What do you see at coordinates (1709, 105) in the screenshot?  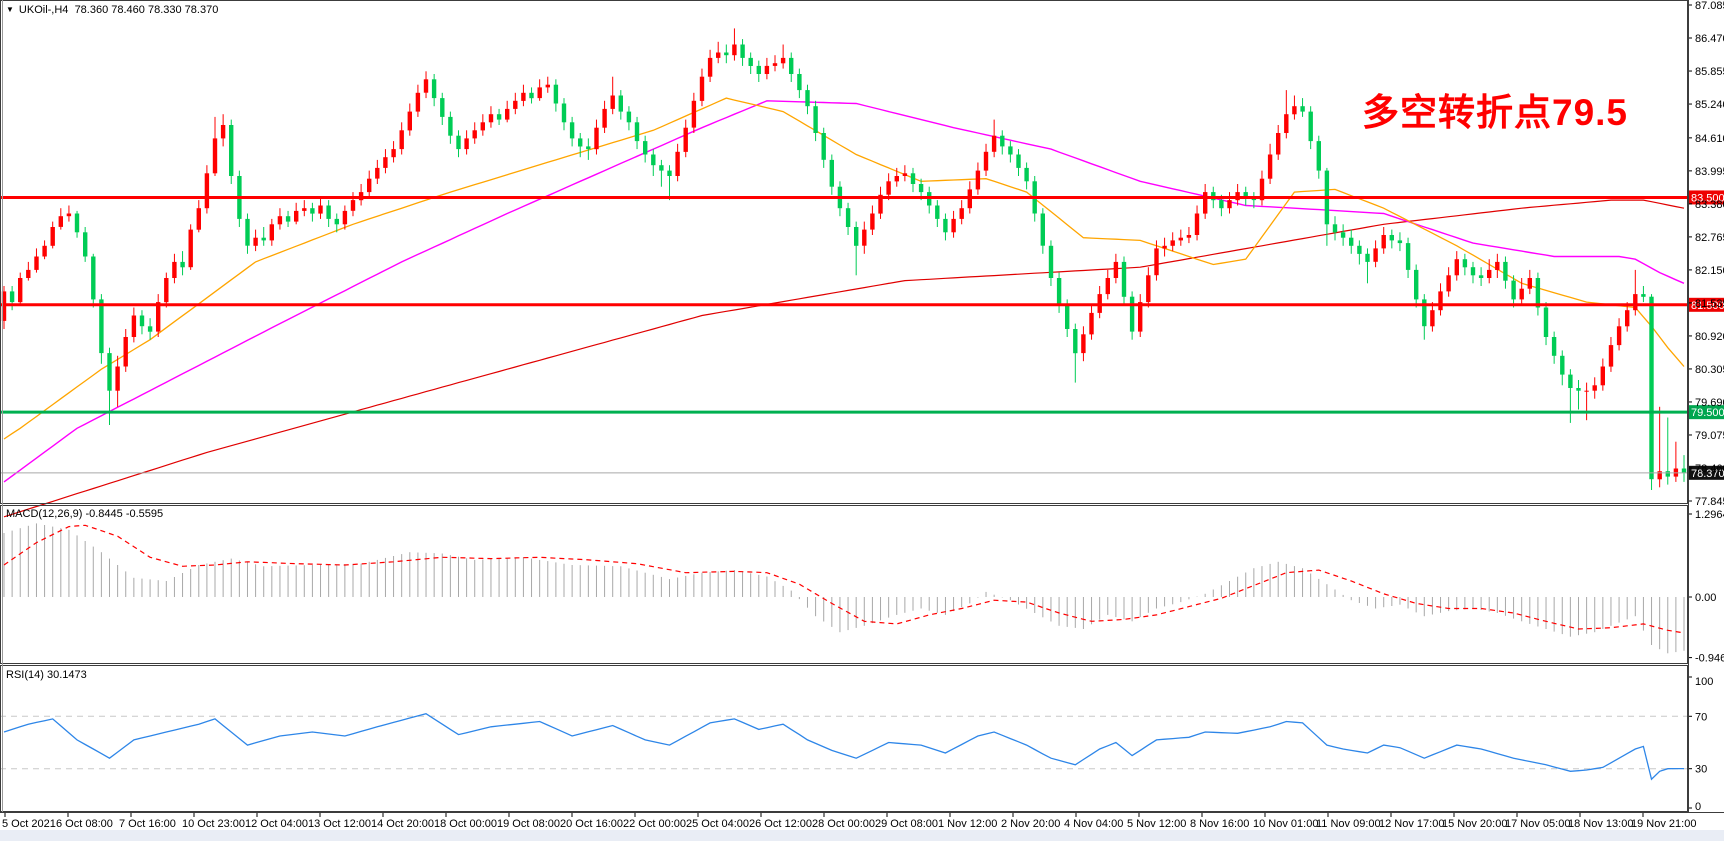 I see `price-tick-label: 85.240` at bounding box center [1709, 105].